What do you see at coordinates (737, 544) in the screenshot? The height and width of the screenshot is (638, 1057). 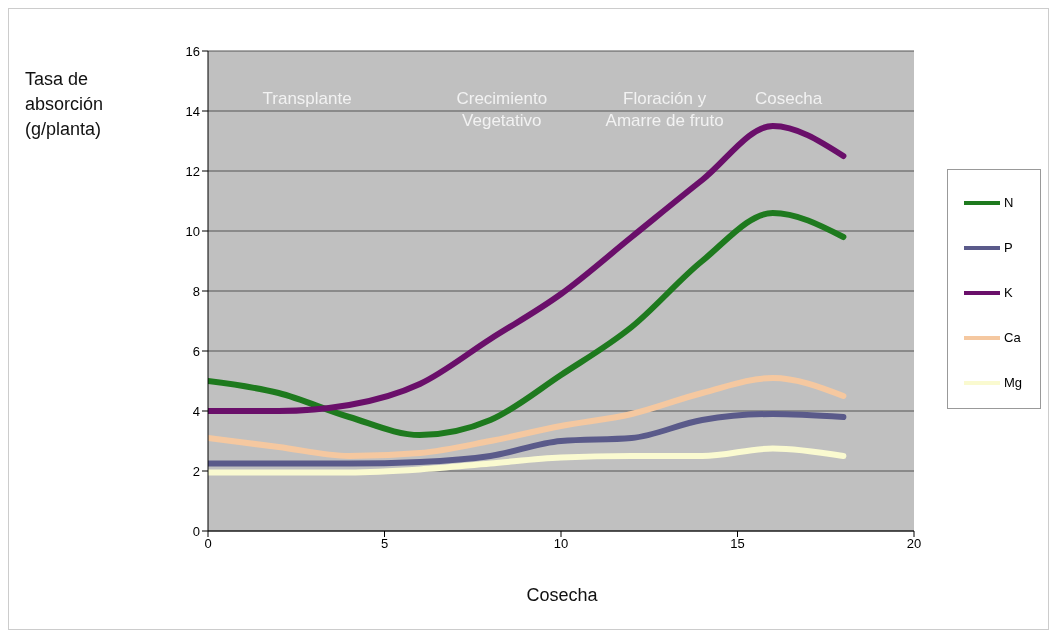 I see `x-tick-label: 15` at bounding box center [737, 544].